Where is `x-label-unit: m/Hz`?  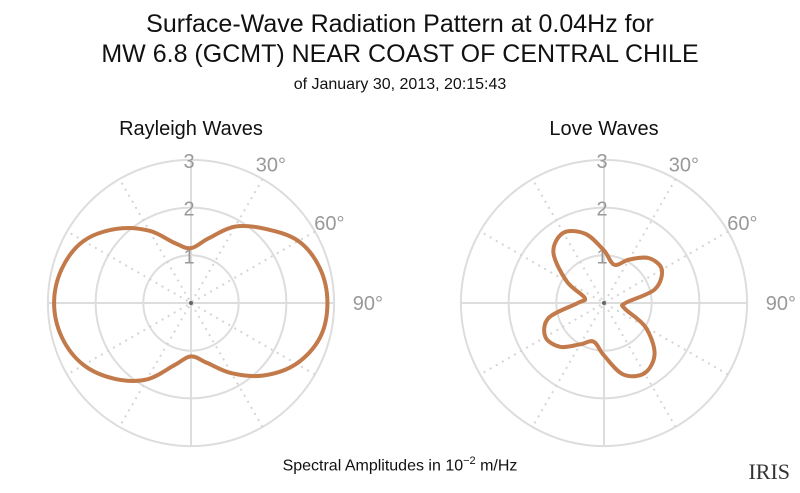
x-label-unit: m/Hz is located at coordinates (496, 466).